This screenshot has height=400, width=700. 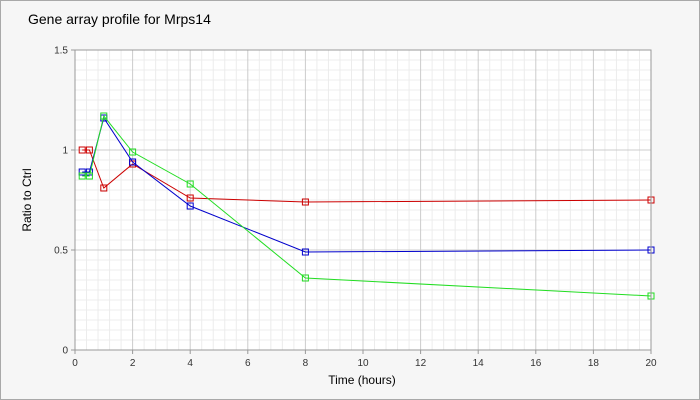 What do you see at coordinates (61, 251) in the screenshot?
I see `y-tick-label: 0.5` at bounding box center [61, 251].